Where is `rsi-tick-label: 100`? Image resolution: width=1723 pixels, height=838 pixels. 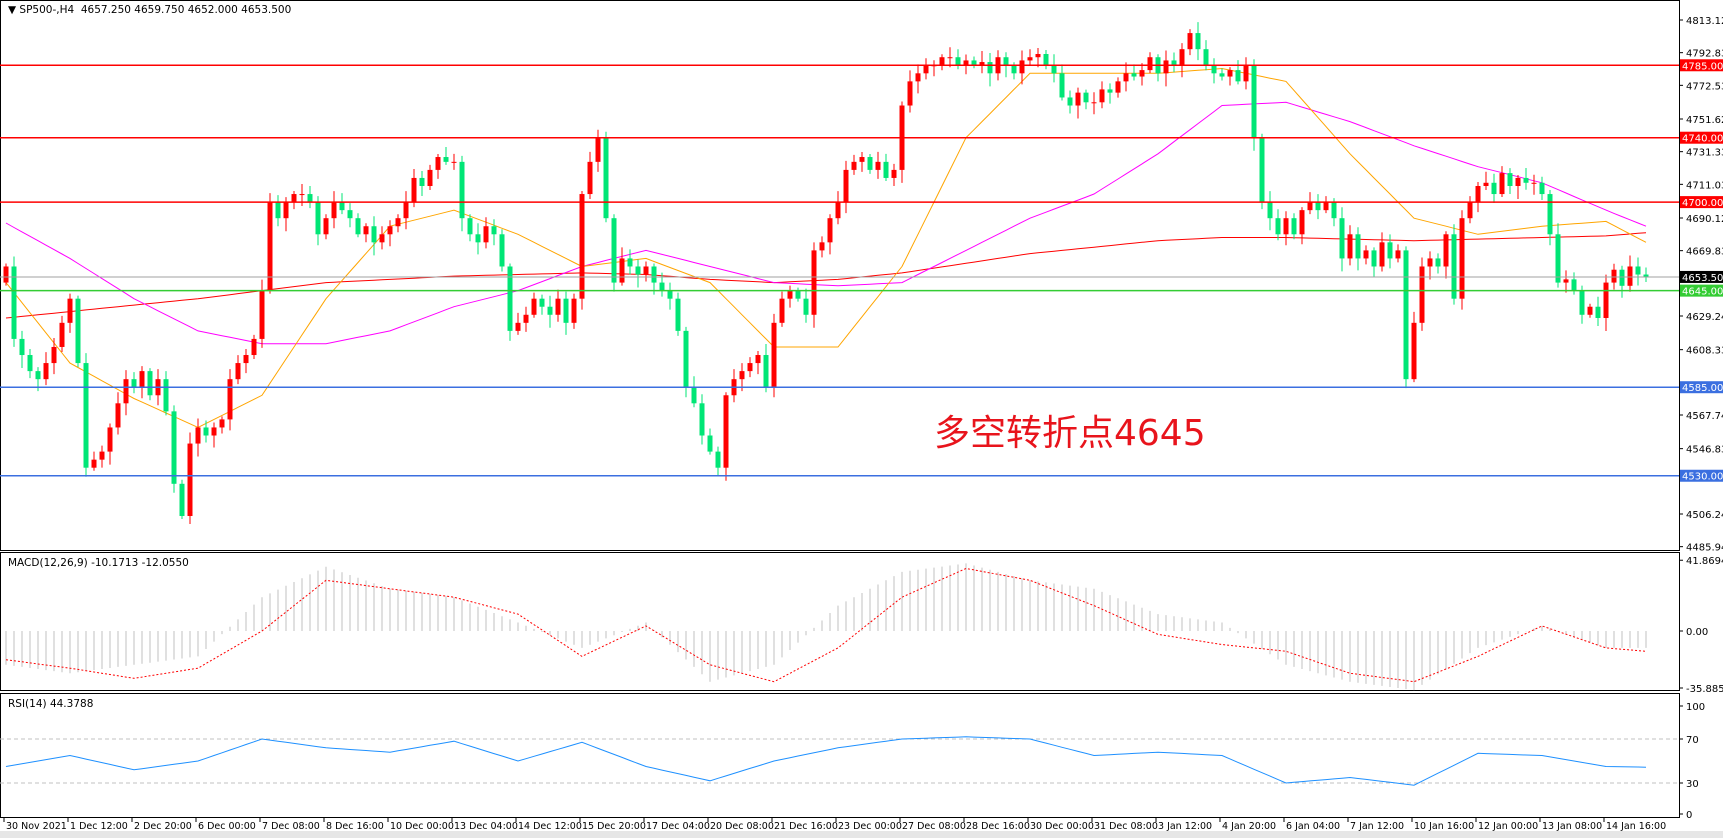 rsi-tick-label: 100 is located at coordinates (1695, 707).